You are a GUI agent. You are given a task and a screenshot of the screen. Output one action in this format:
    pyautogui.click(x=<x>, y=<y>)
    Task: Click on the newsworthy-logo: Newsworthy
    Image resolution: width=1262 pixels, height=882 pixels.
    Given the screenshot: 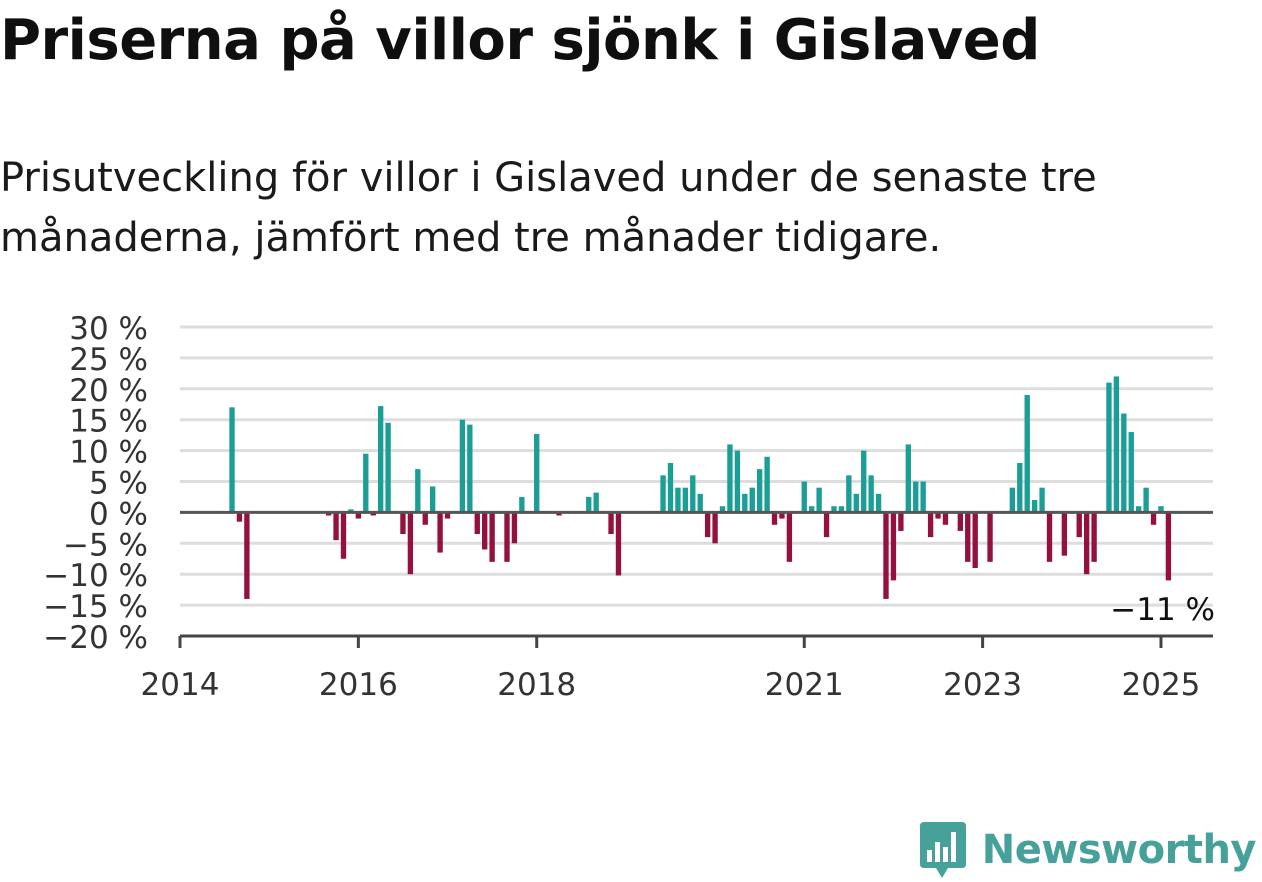 What is the action you would take?
    pyautogui.click(x=1087, y=850)
    